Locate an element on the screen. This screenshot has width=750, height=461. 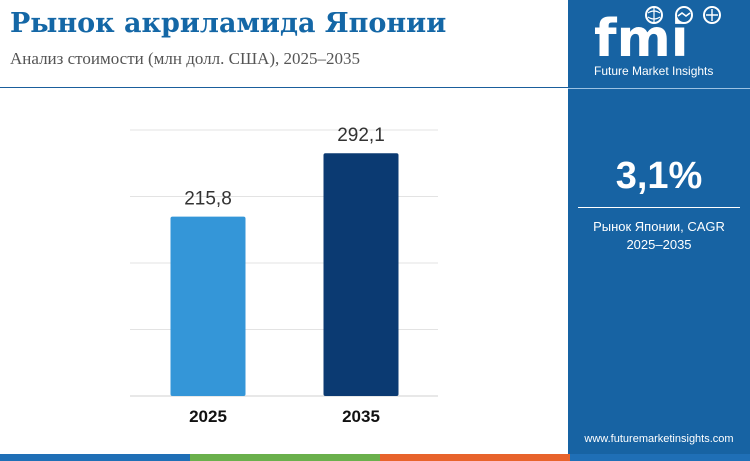
cagr-label-line1: Рынок Японии, CAGR is located at coordinates (659, 226).